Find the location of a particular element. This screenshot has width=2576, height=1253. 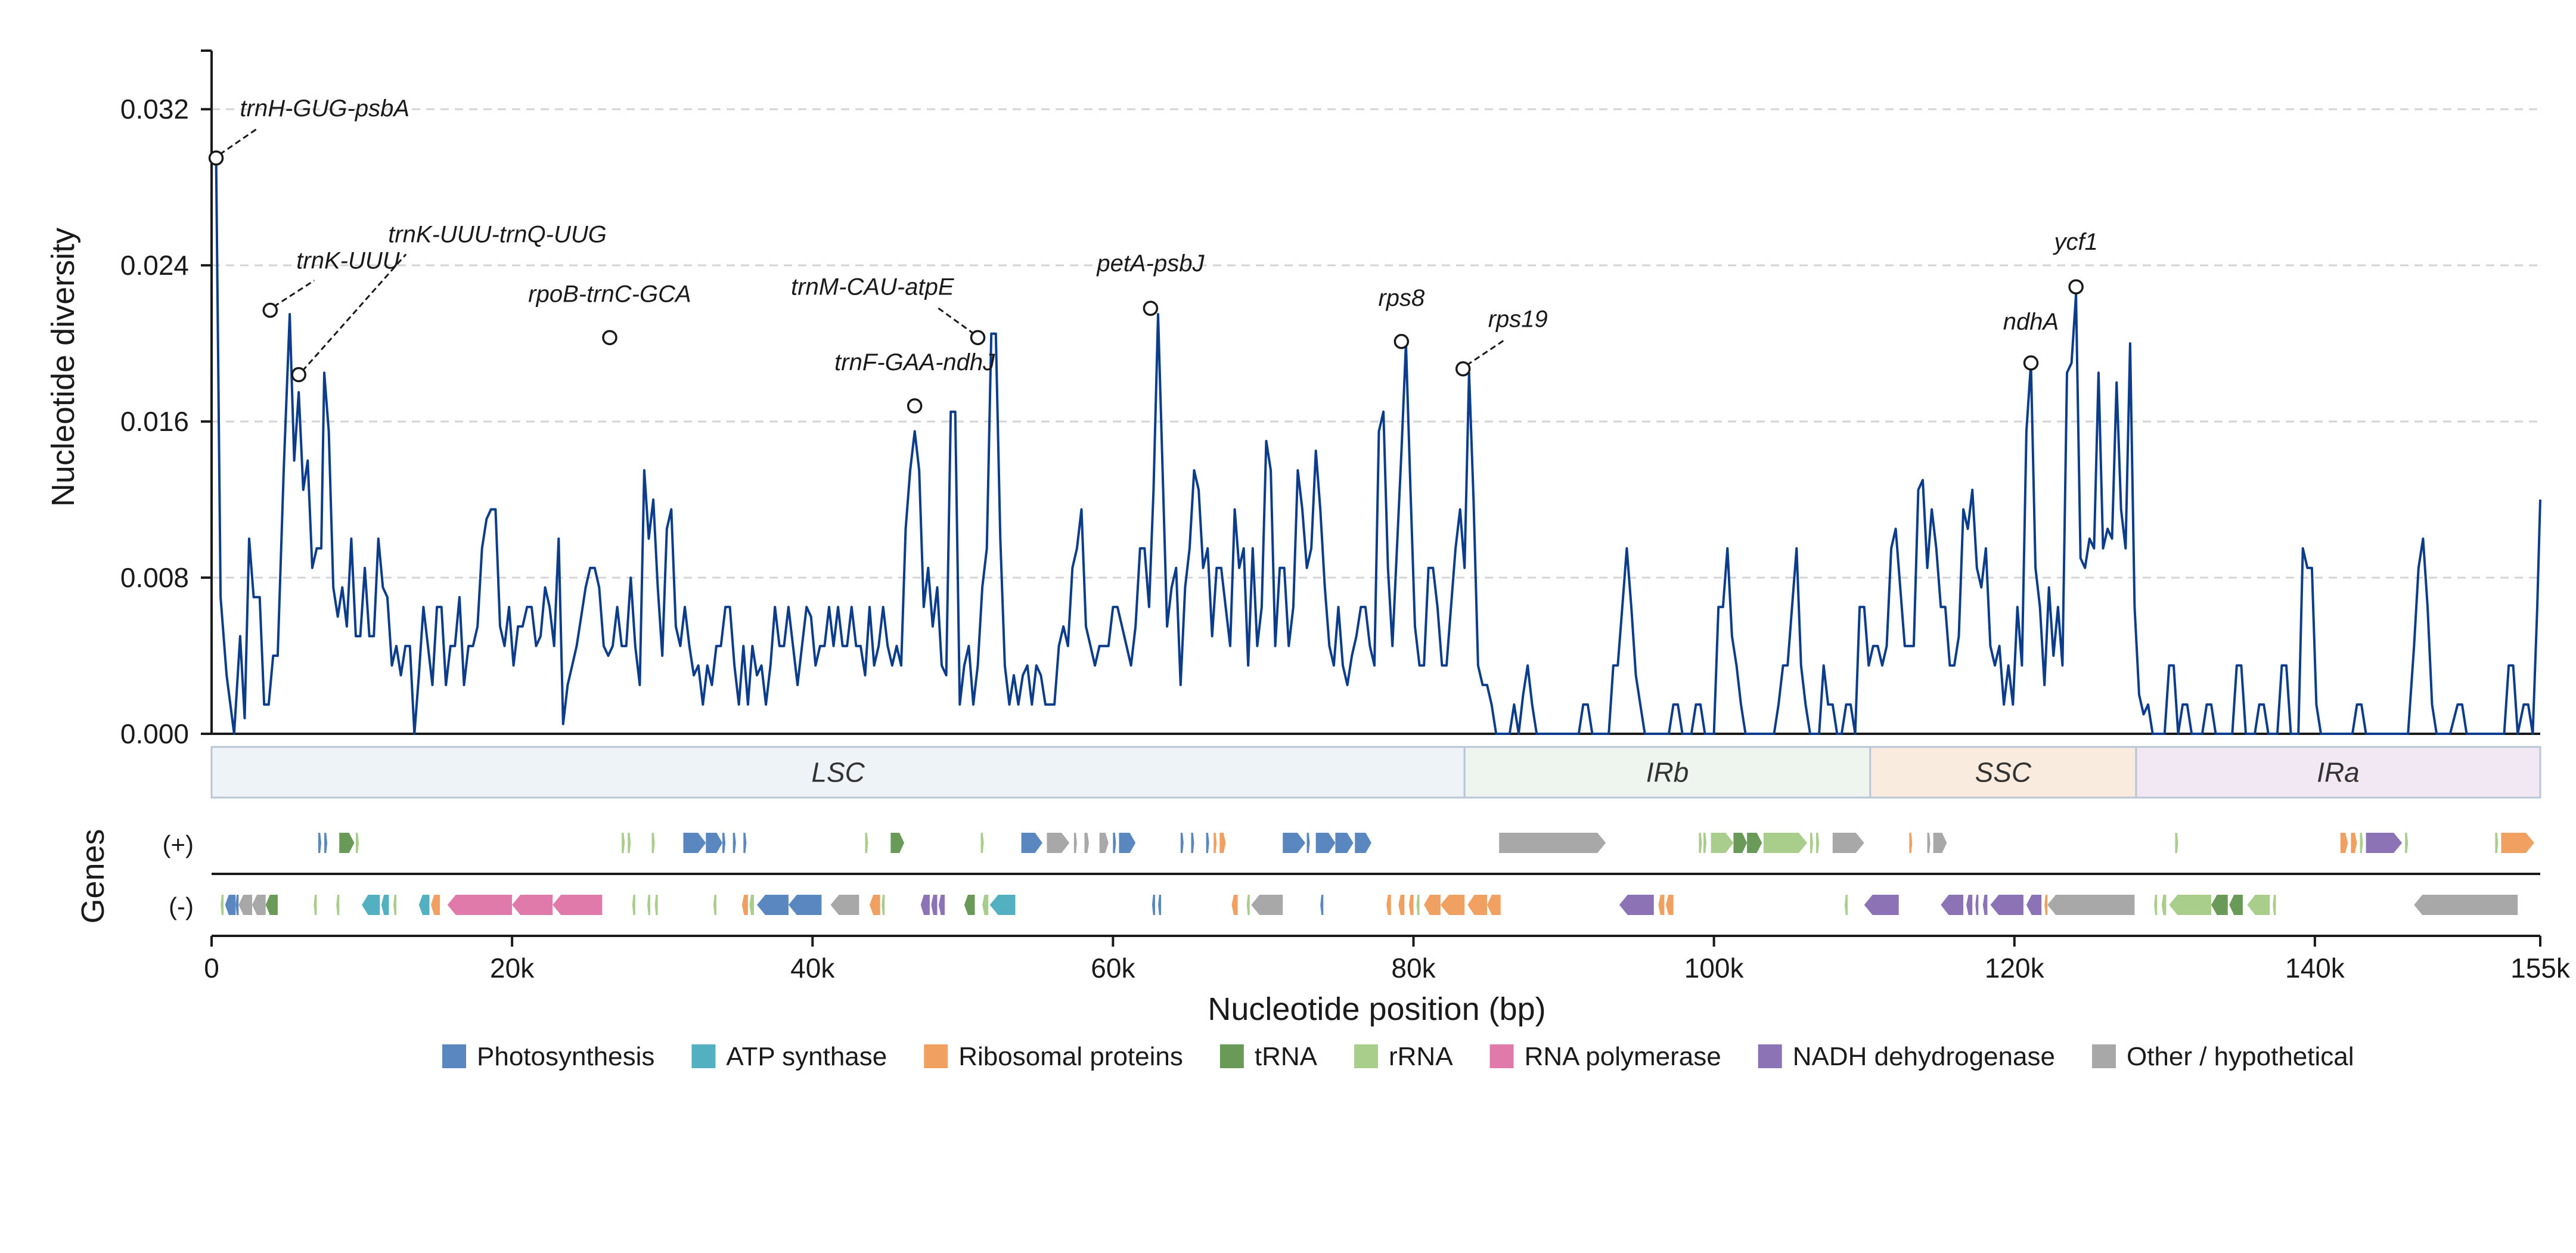

legend-label: rRNA is located at coordinates (1421, 1056).